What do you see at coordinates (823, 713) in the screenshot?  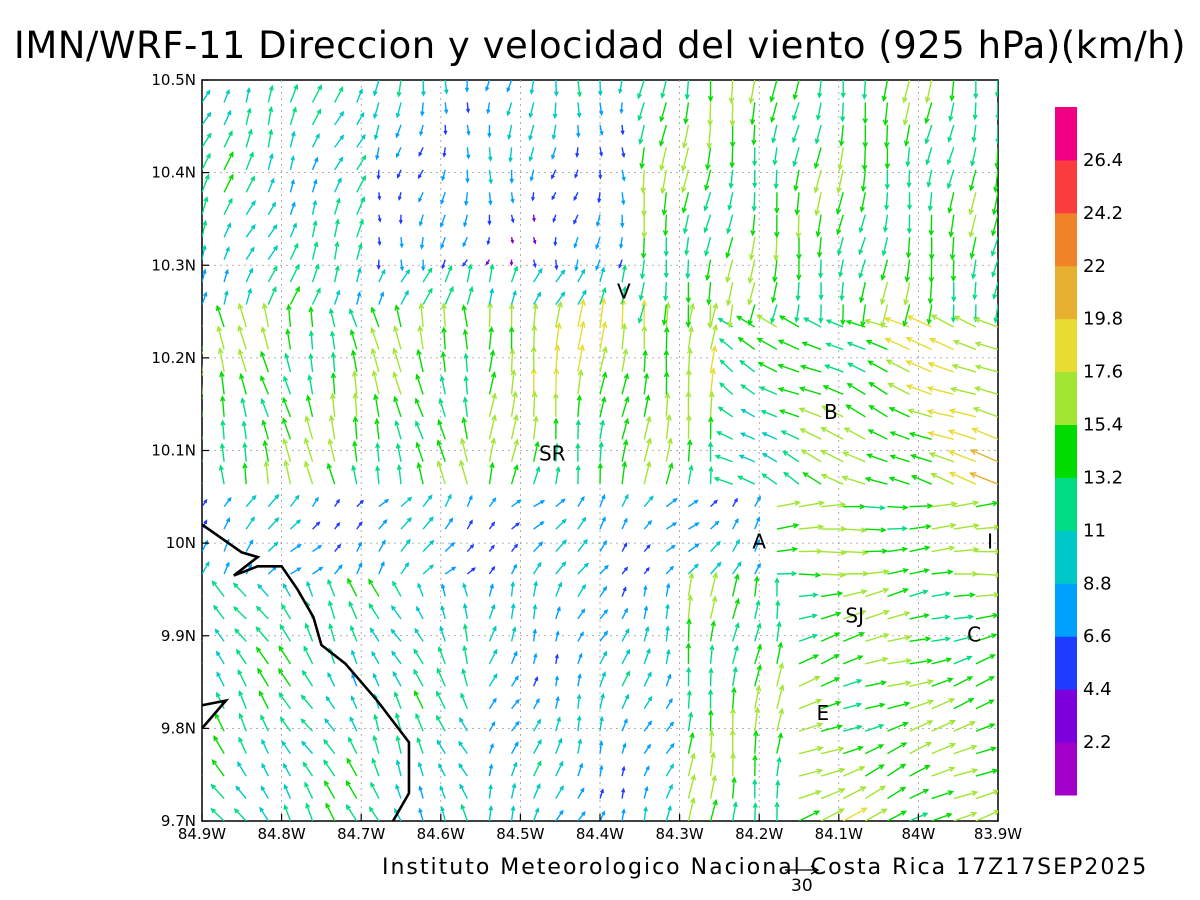 I see `town-label-e: E` at bounding box center [823, 713].